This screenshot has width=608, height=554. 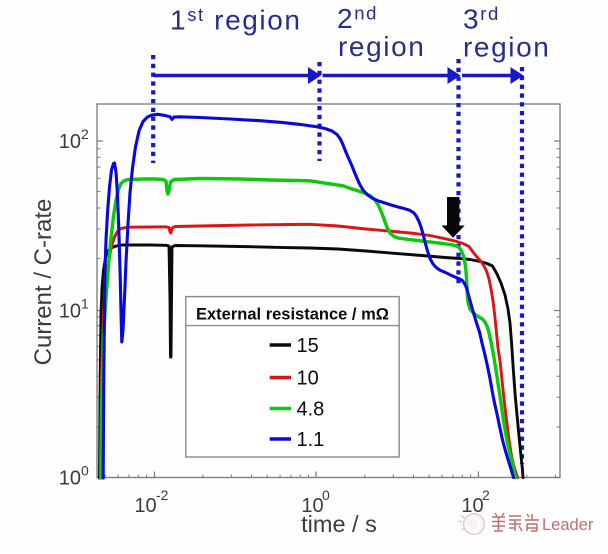 I want to click on svg-text: 15, so click(x=308, y=346).